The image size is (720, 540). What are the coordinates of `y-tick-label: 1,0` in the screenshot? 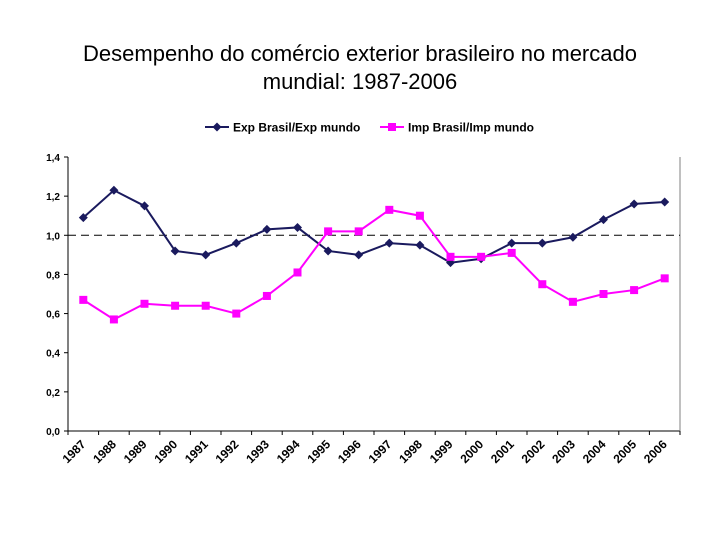 It's located at (53, 236).